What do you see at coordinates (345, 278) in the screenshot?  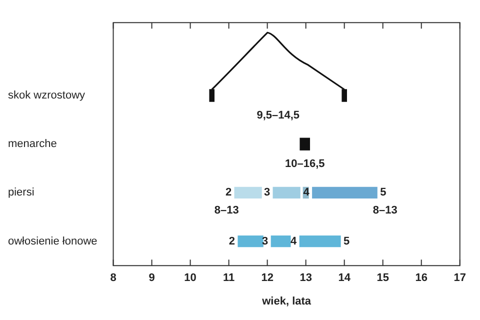 I see `x-tick-label: 14` at bounding box center [345, 278].